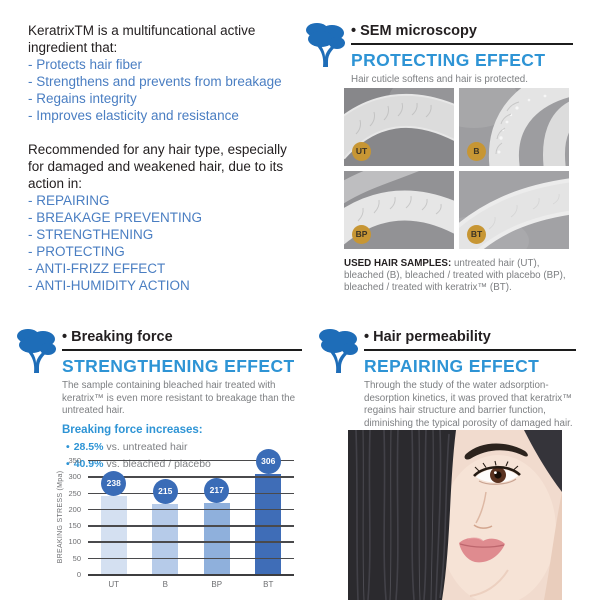  What do you see at coordinates (217, 491) in the screenshot?
I see `bar-value-badge: 217` at bounding box center [217, 491].